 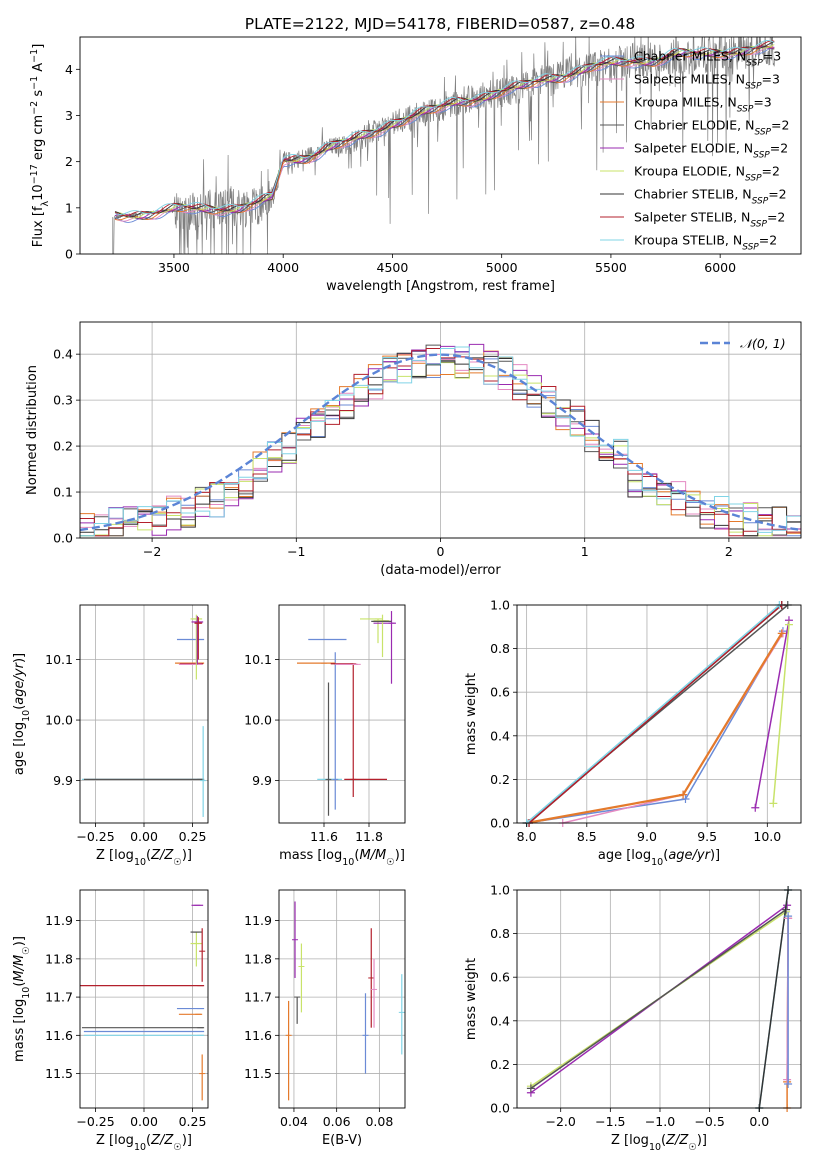 I want to click on x-axis-label: E(B-V), so click(x=342, y=1140).